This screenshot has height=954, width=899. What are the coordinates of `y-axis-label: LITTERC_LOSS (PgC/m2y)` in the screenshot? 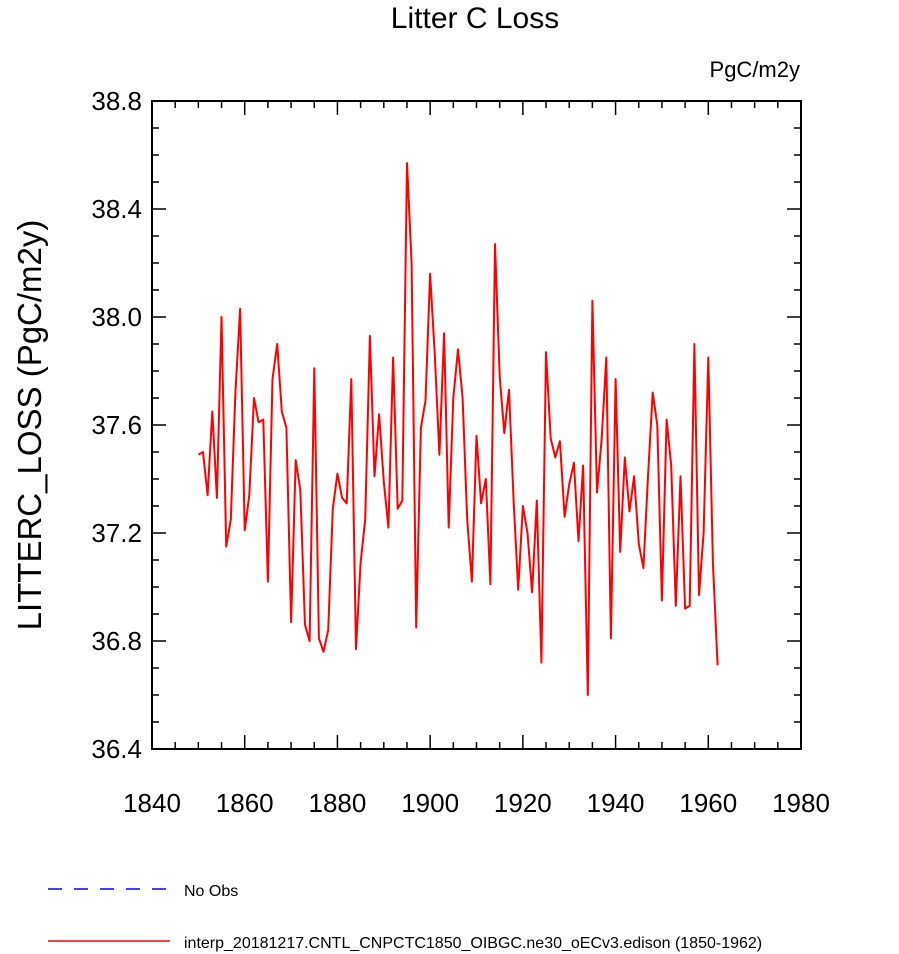 It's located at (29, 425).